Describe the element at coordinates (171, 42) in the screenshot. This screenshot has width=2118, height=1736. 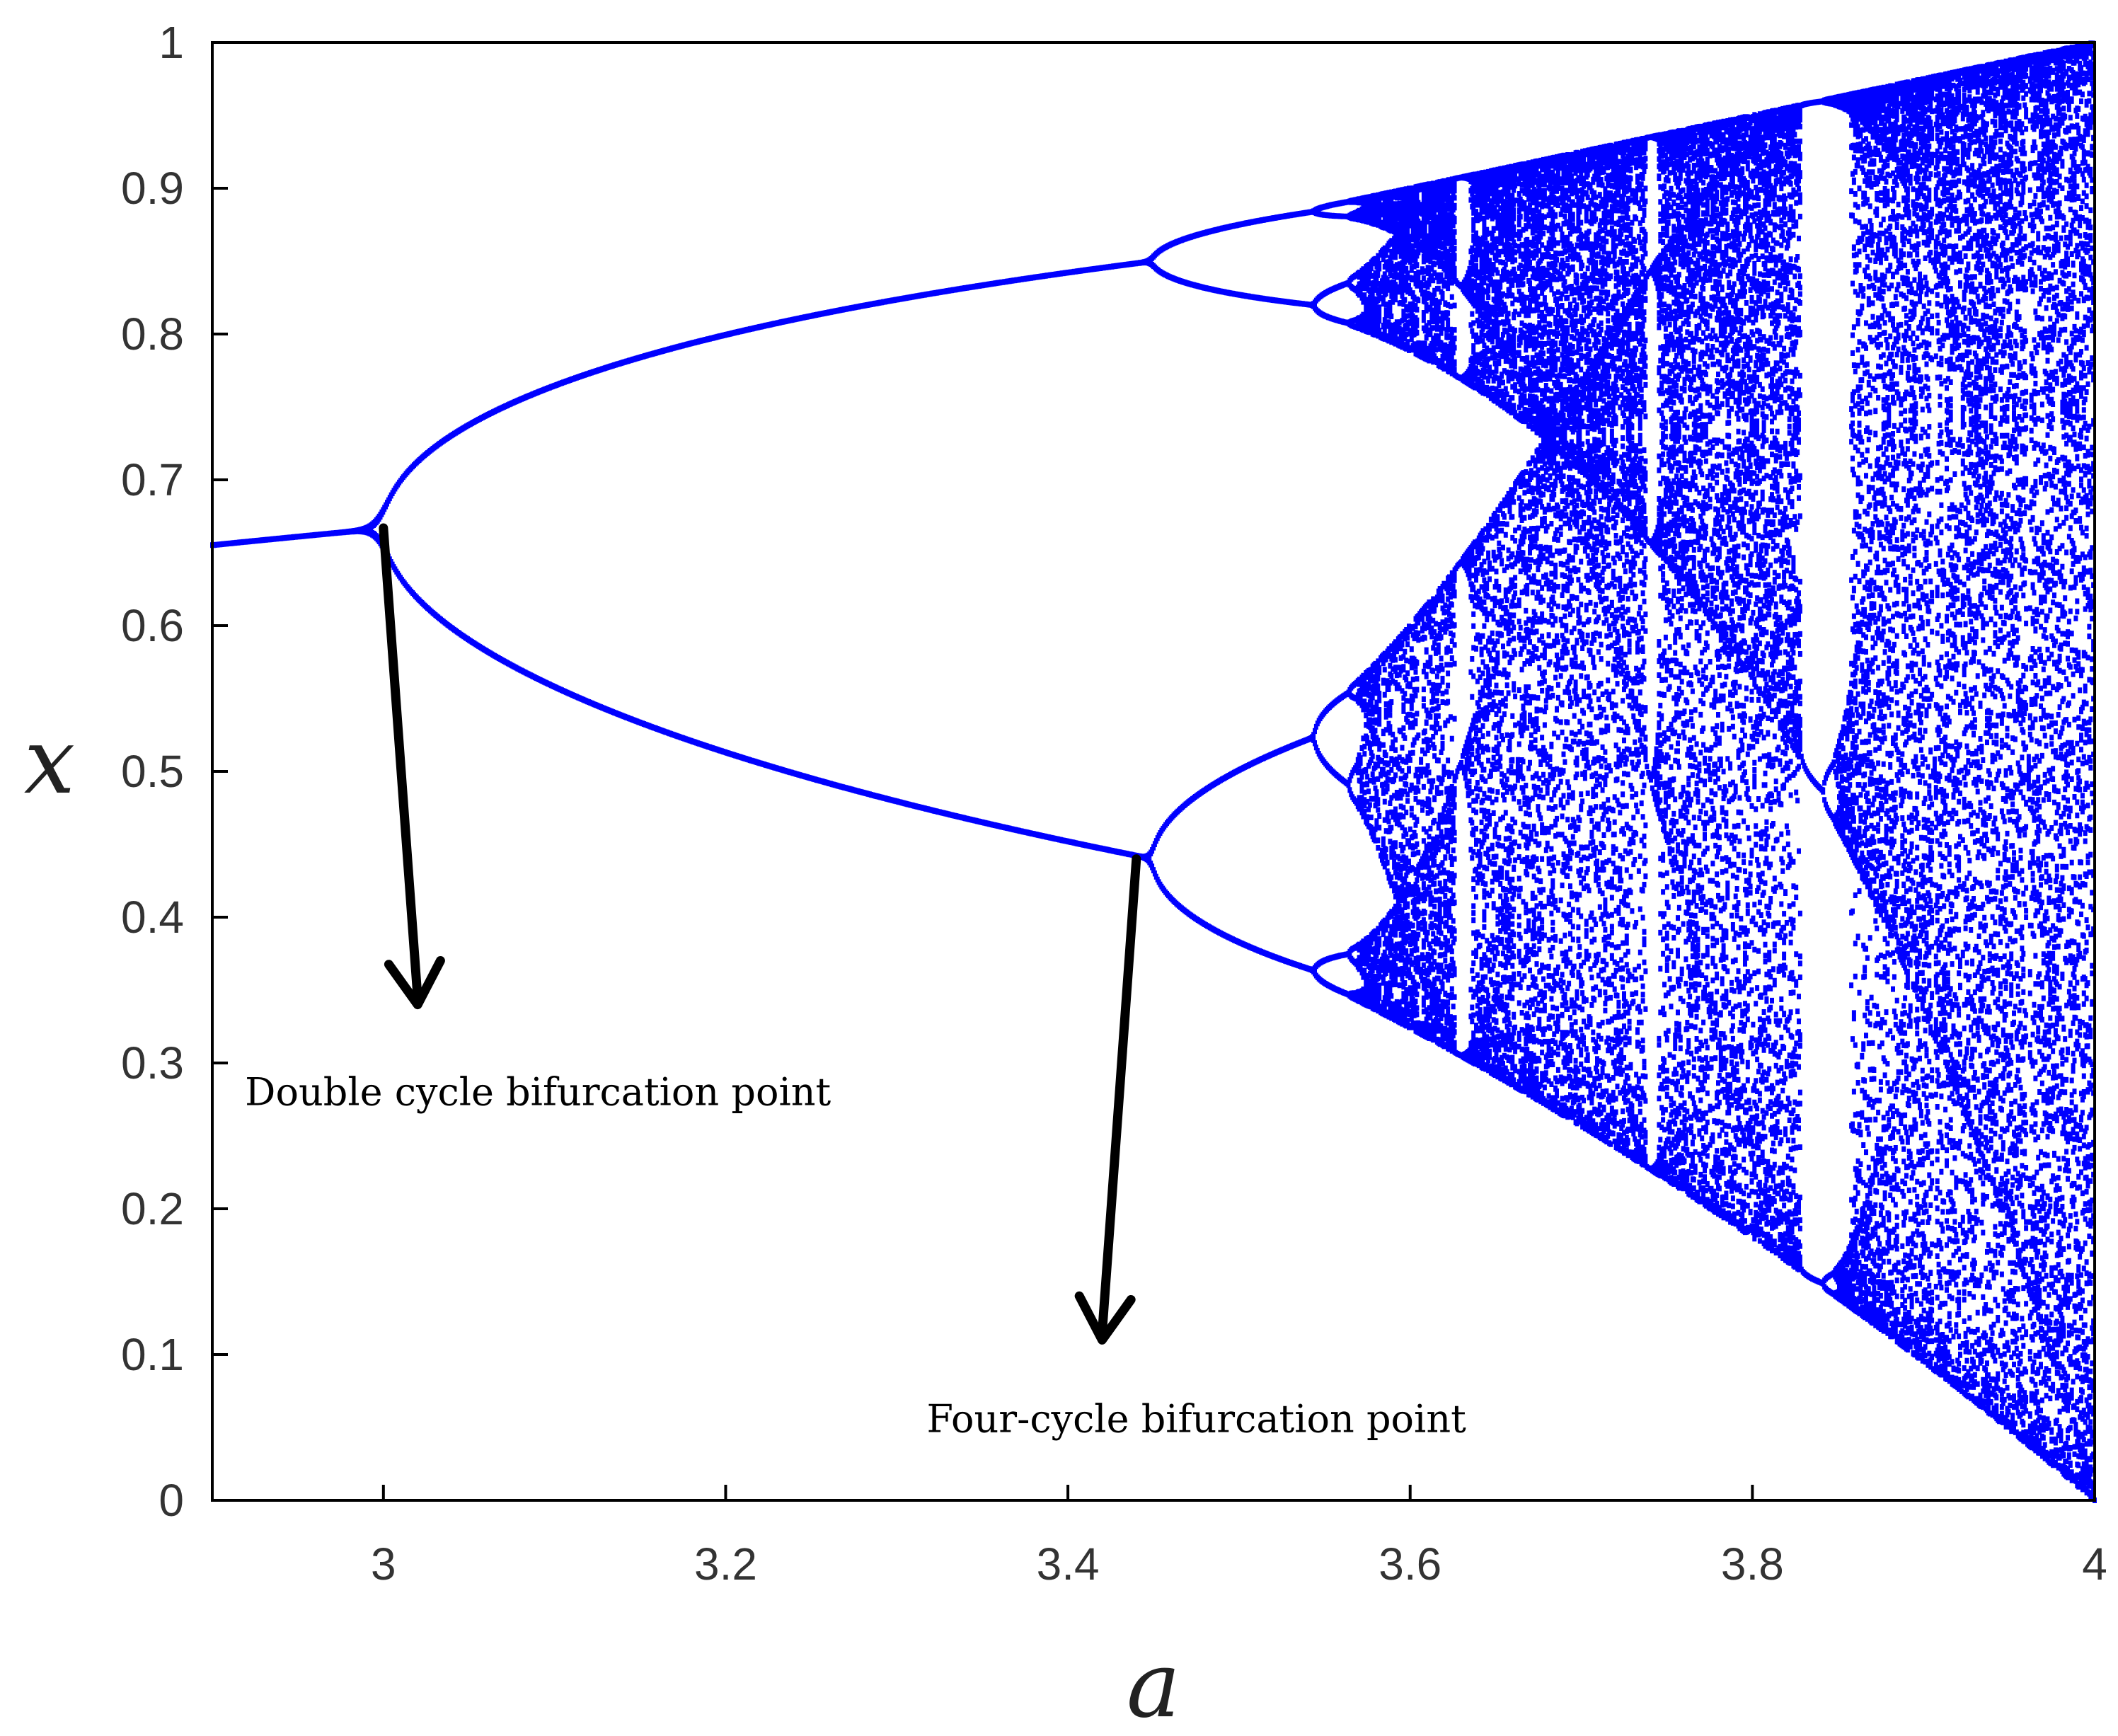
I see `y-tick-label: 1` at that location.